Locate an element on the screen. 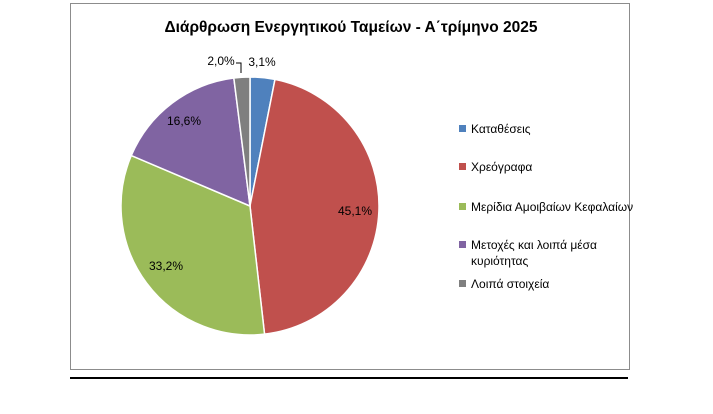 The width and height of the screenshot is (713, 414). legend-label-2: Χρεόγραφα is located at coordinates (502, 167).